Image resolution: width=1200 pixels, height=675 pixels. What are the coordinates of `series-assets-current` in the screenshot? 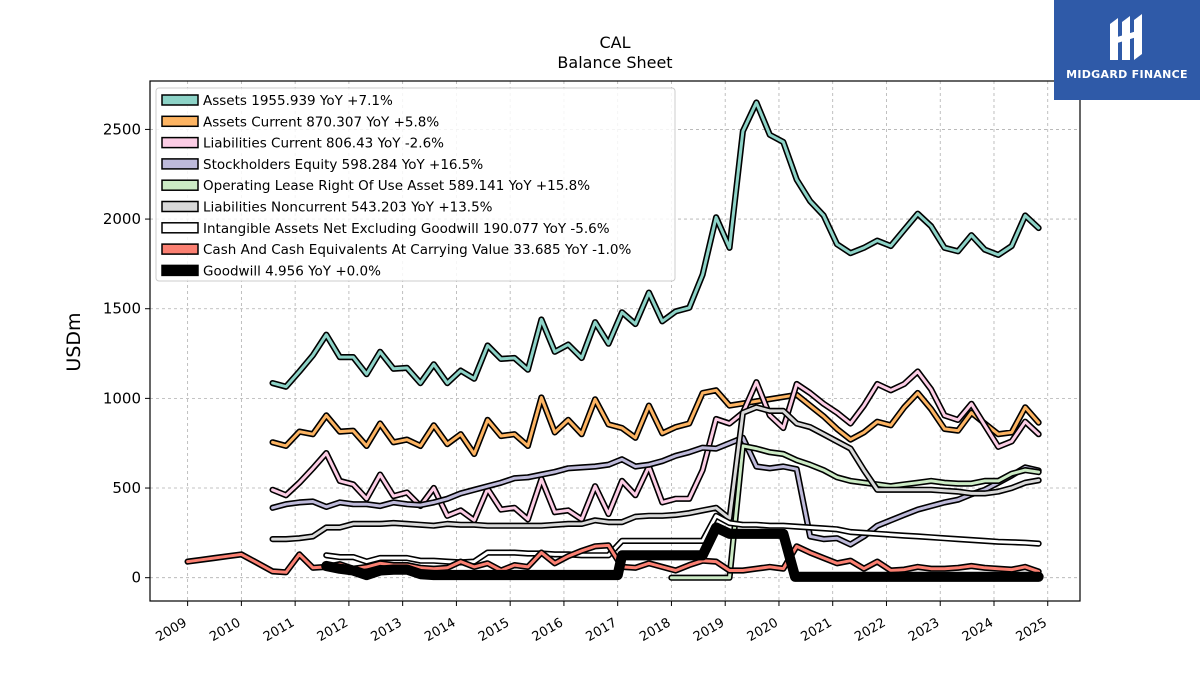 It's located at (655, 422).